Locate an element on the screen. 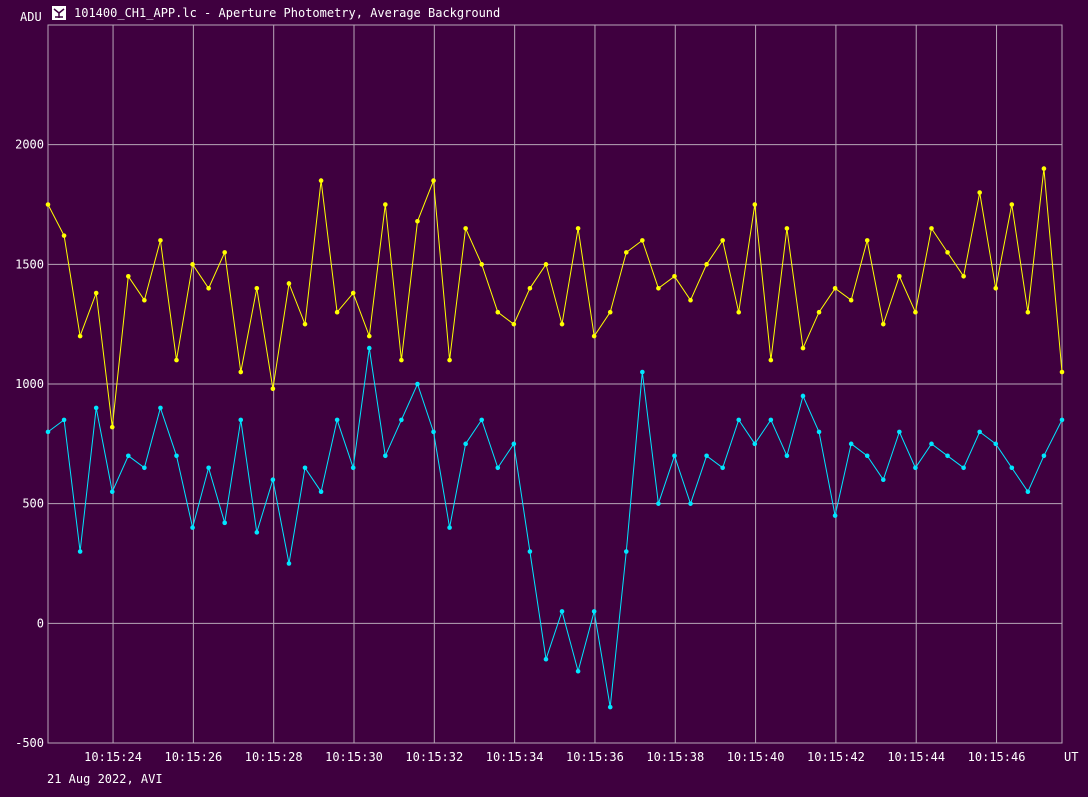 Image resolution: width=1088 pixels, height=797 pixels. x-tick-label: 10:15:40 is located at coordinates (756, 757).